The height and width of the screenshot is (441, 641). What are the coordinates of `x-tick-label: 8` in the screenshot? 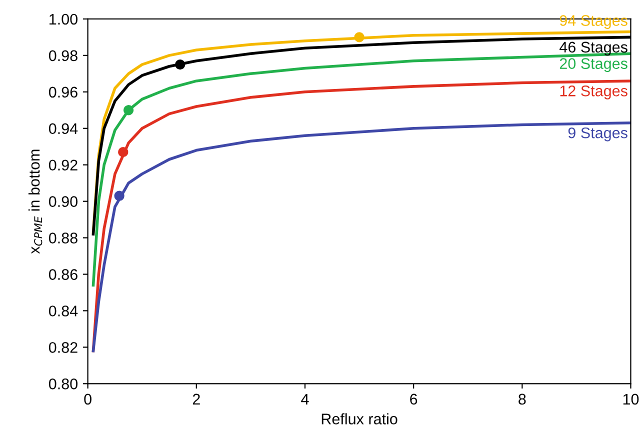 It's located at (522, 399).